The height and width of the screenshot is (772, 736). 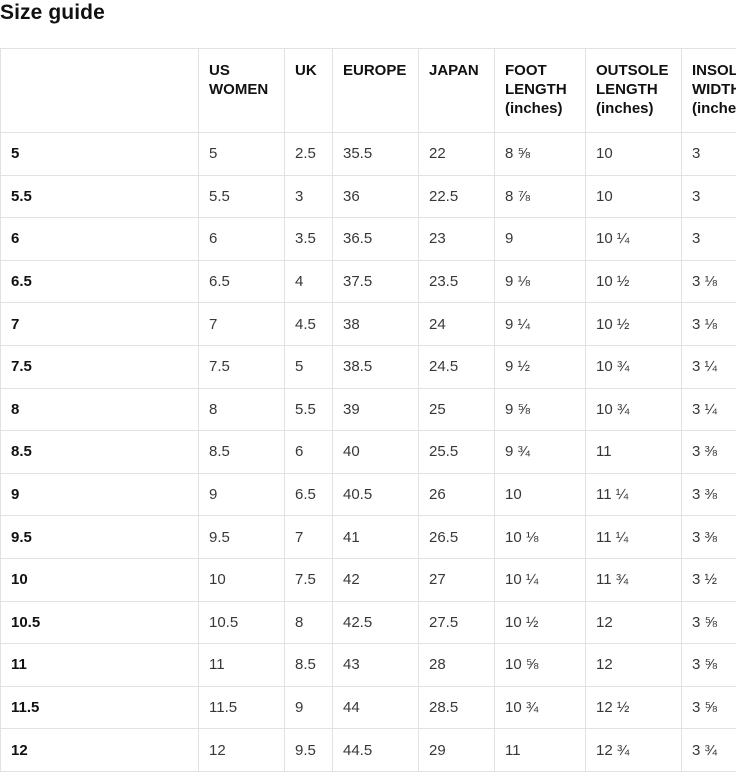 What do you see at coordinates (309, 366) in the screenshot?
I see `cell-uk: 5` at bounding box center [309, 366].